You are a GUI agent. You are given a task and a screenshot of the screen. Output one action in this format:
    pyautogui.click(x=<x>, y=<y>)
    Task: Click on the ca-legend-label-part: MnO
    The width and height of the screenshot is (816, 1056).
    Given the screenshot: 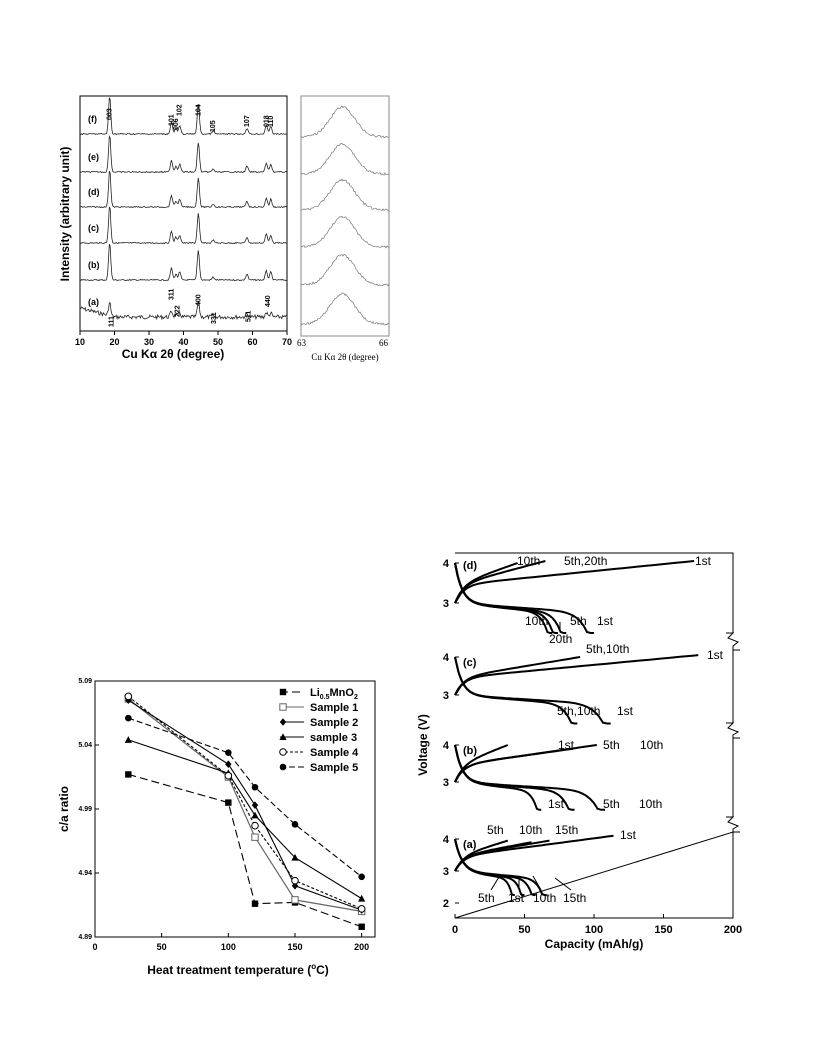 What is the action you would take?
    pyautogui.click(x=342, y=693)
    